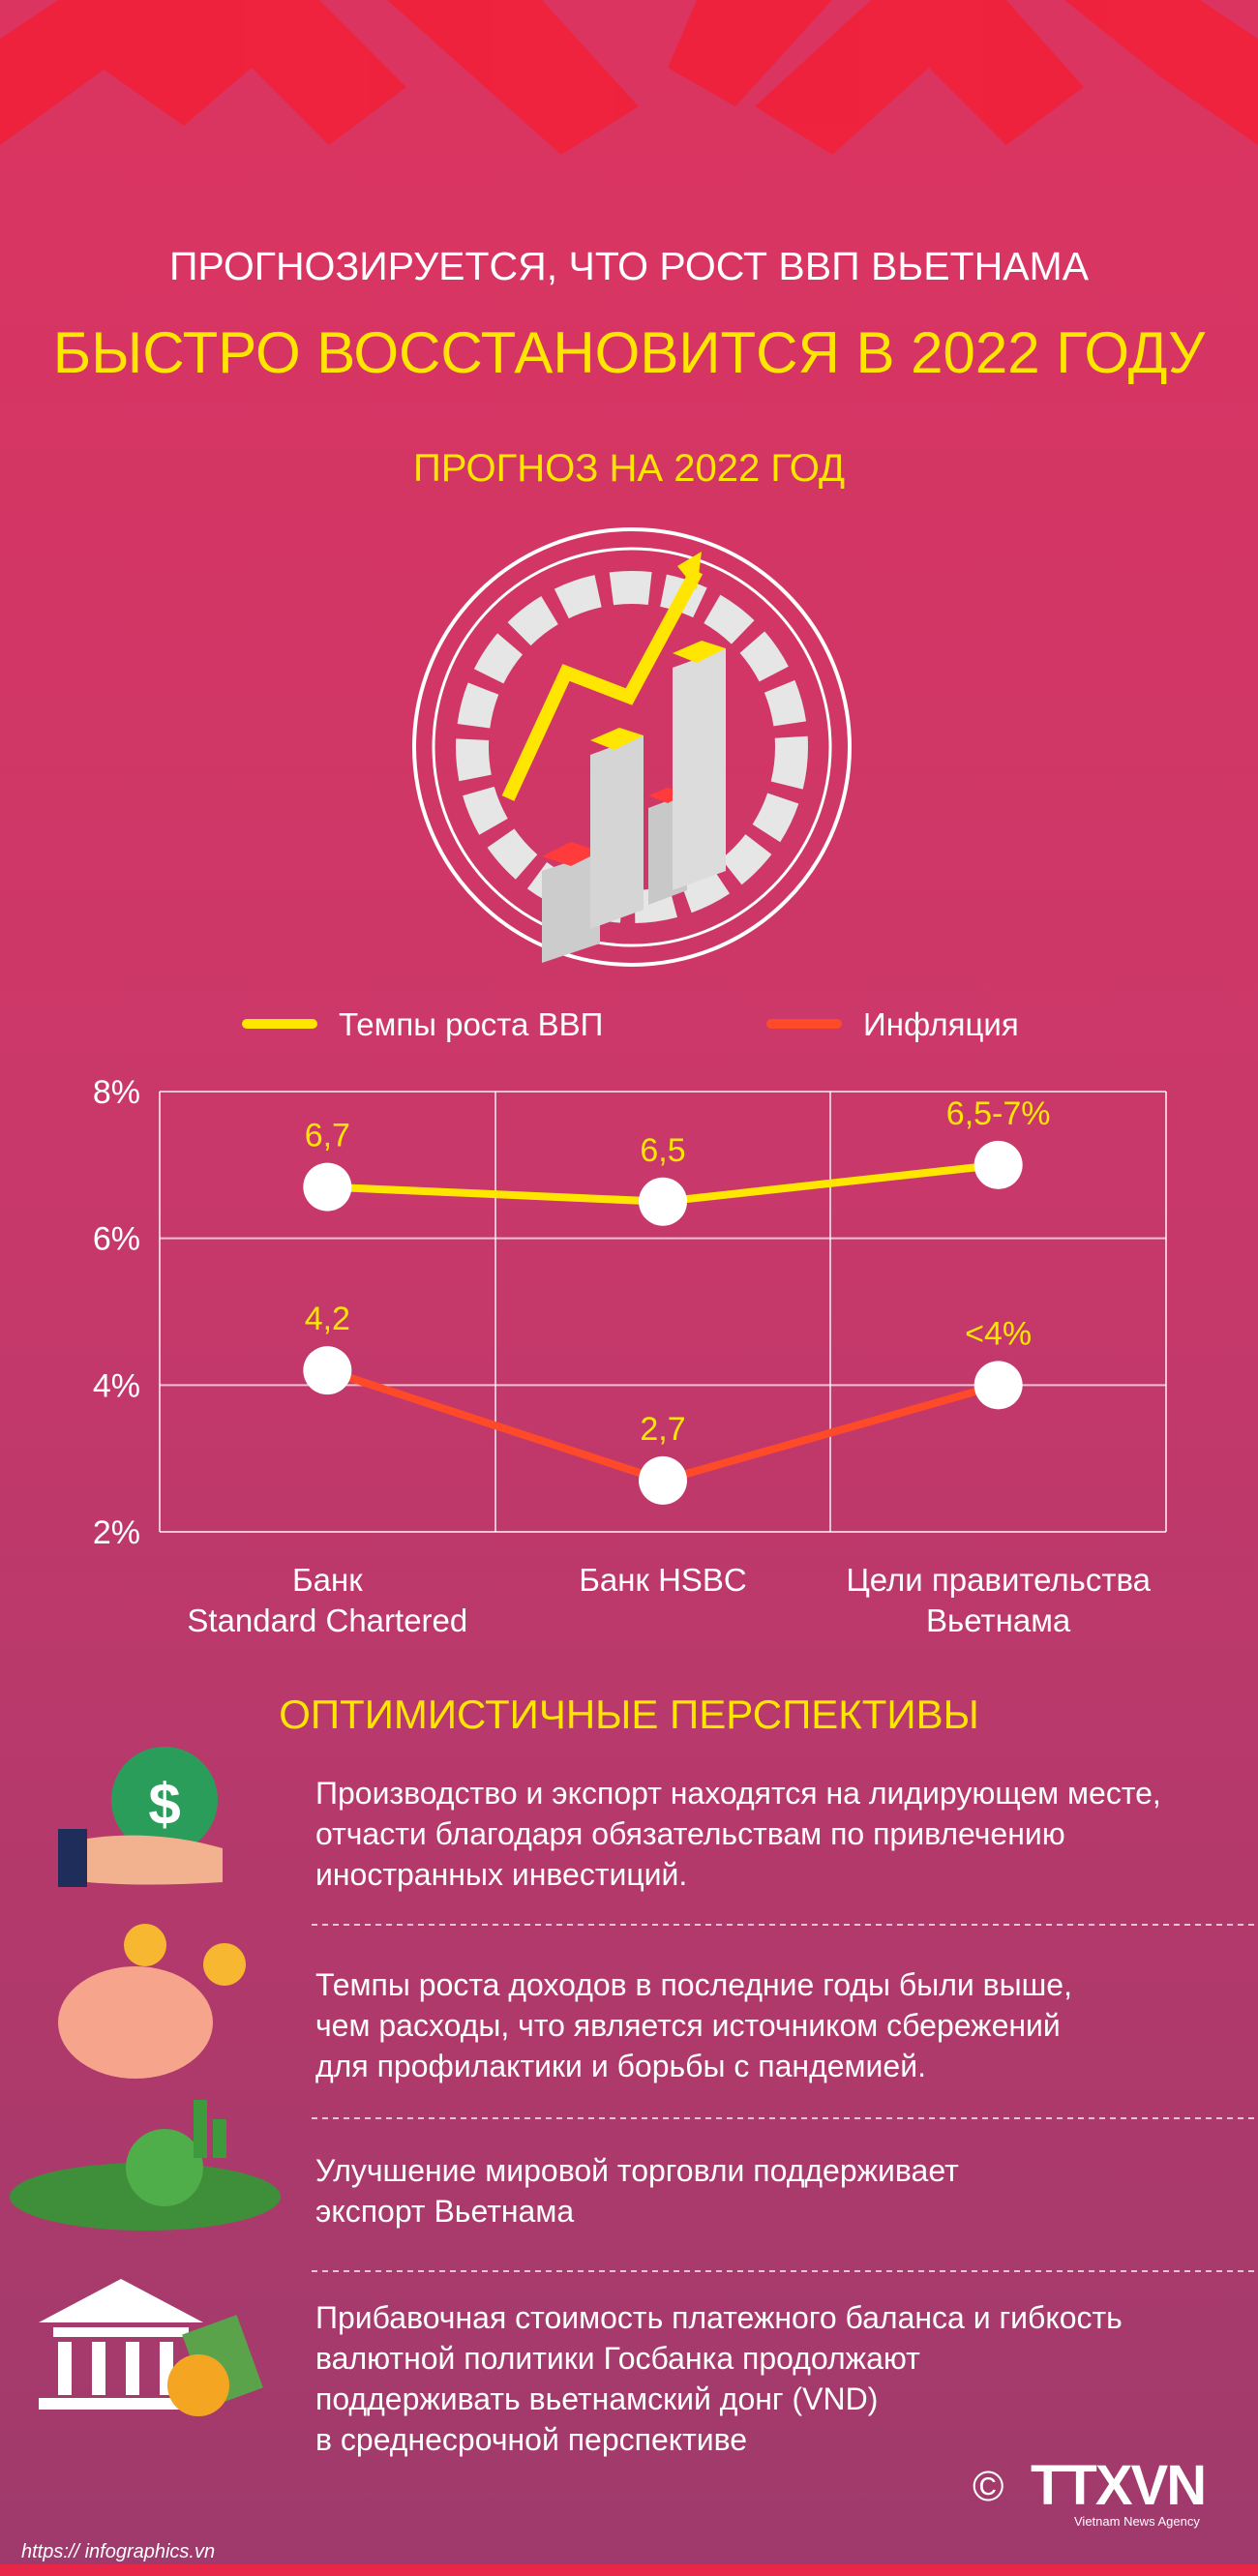 The image size is (1258, 2576). Describe the element at coordinates (632, 747) in the screenshot. I see `growth-icon` at that location.